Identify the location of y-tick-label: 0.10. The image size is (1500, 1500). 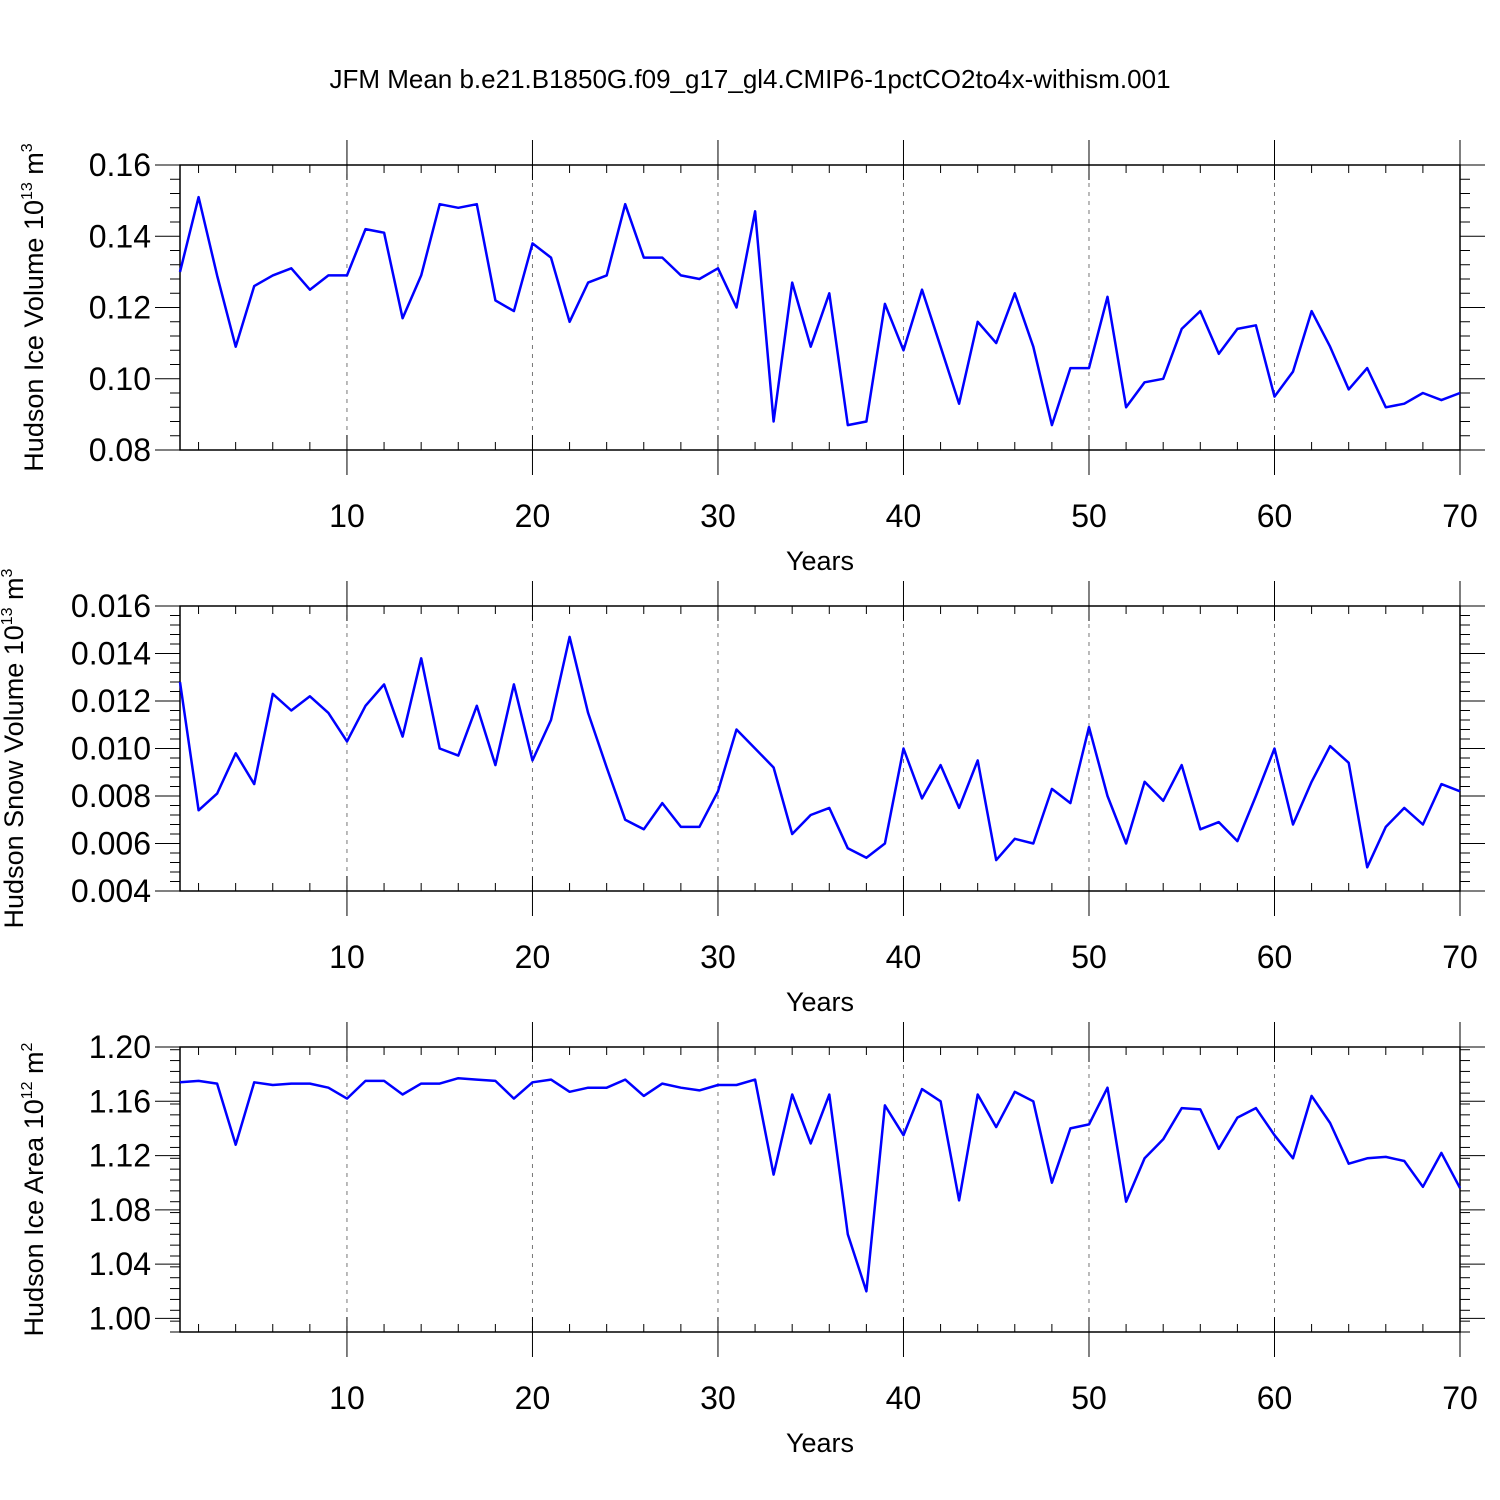
(120, 379).